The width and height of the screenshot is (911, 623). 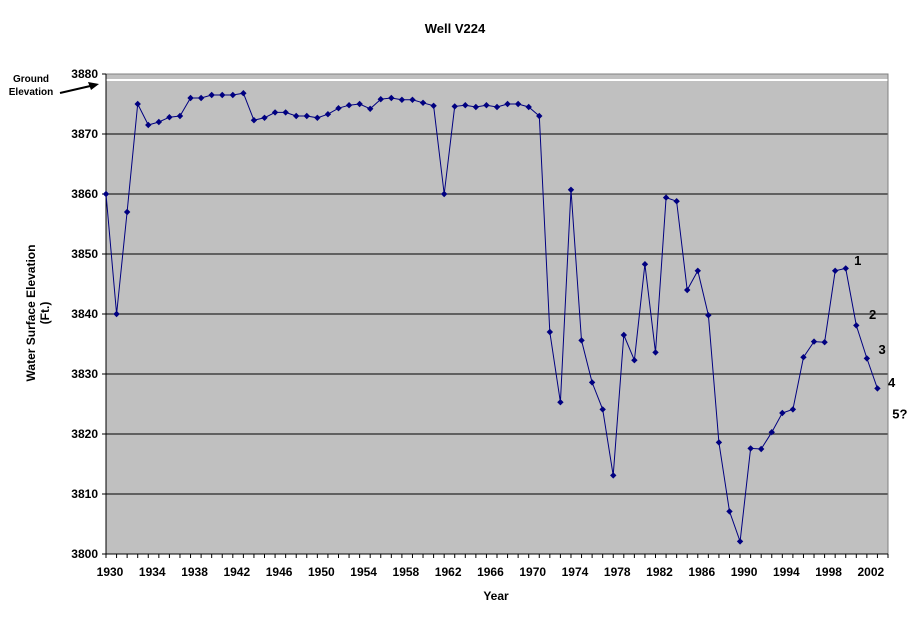 What do you see at coordinates (84, 74) in the screenshot?
I see `y-tick-label: 3880` at bounding box center [84, 74].